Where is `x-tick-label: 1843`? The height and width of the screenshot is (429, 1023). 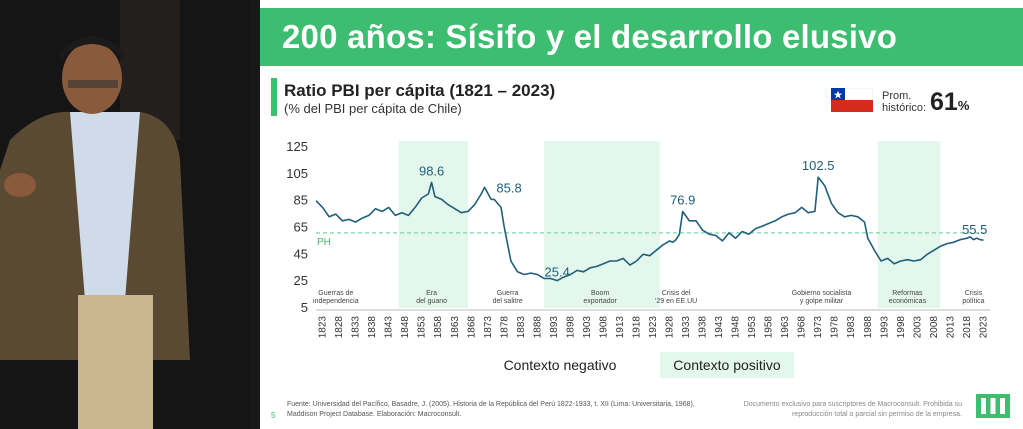 x-tick-label: 1843 is located at coordinates (389, 327).